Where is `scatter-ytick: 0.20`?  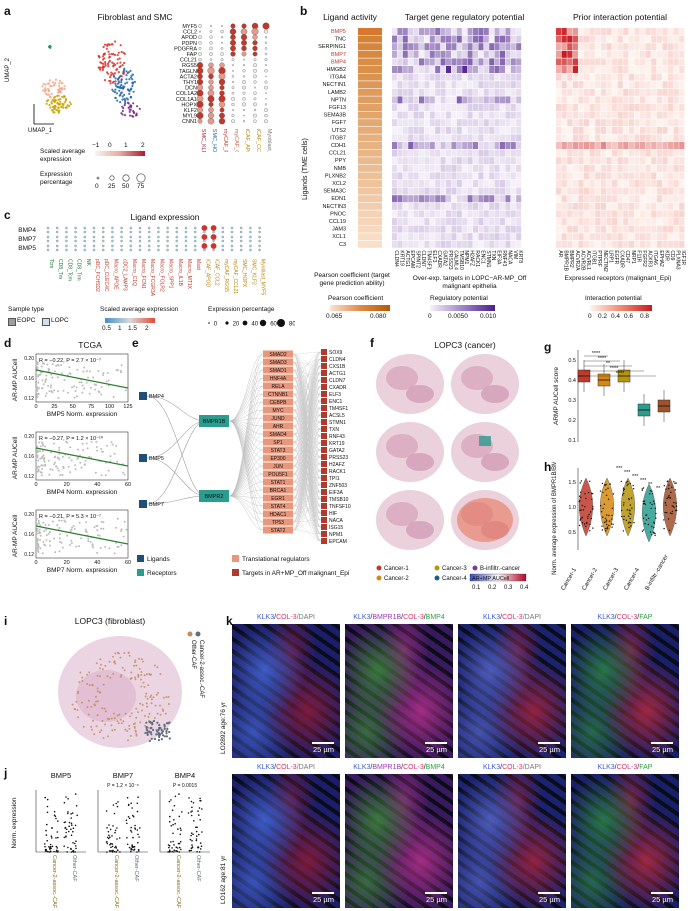 scatter-ytick: 0.20 is located at coordinates (29, 359).